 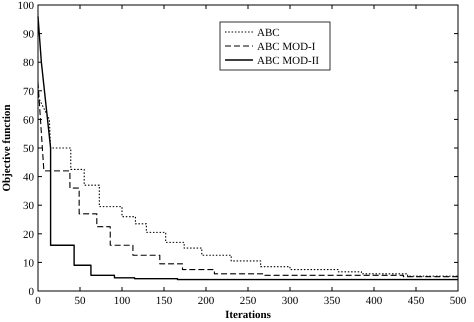 What do you see at coordinates (248, 301) in the screenshot?
I see `x-tick-label: 250` at bounding box center [248, 301].